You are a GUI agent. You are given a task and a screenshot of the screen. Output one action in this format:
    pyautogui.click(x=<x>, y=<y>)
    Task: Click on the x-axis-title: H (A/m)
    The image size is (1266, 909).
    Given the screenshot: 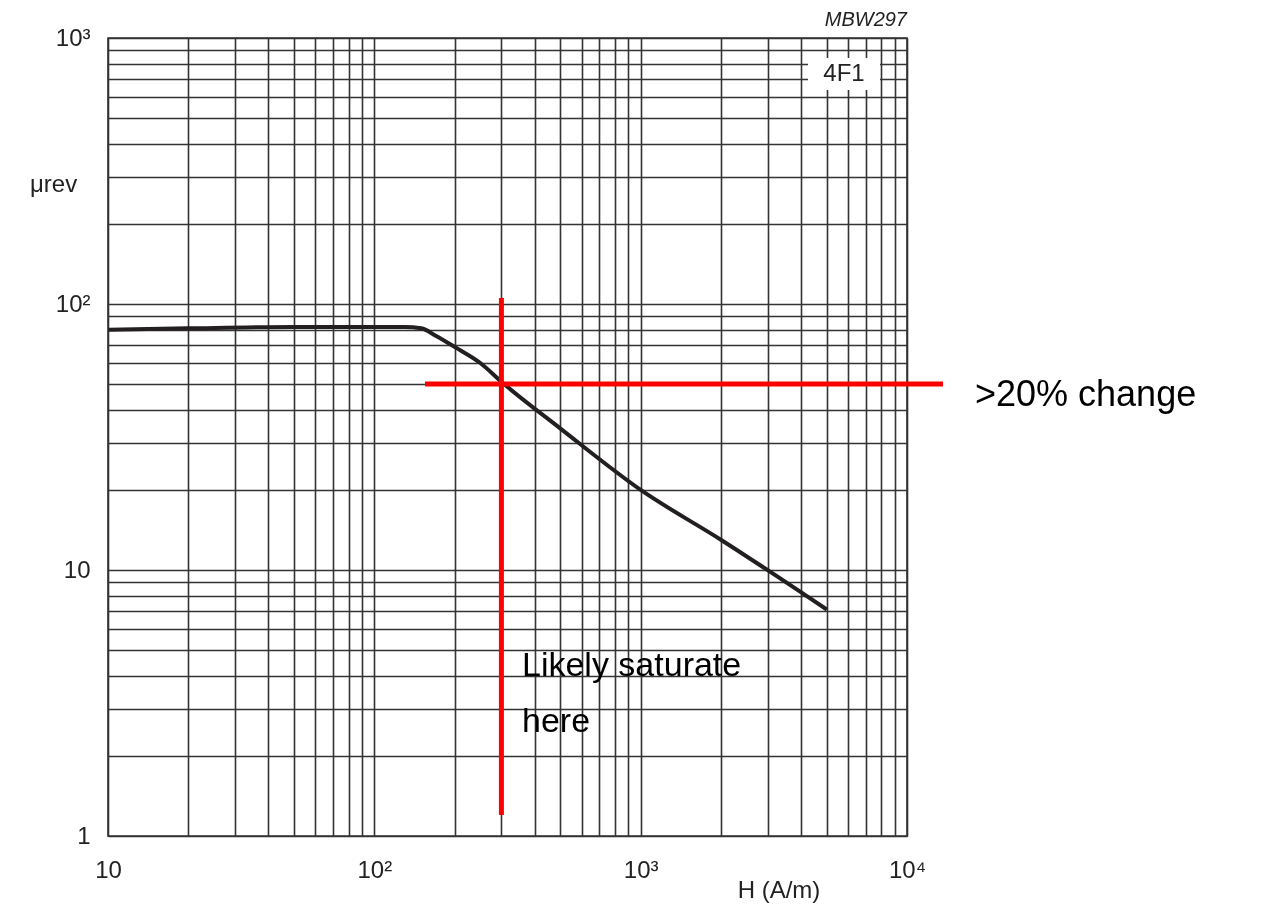 What is the action you would take?
    pyautogui.click(x=779, y=889)
    